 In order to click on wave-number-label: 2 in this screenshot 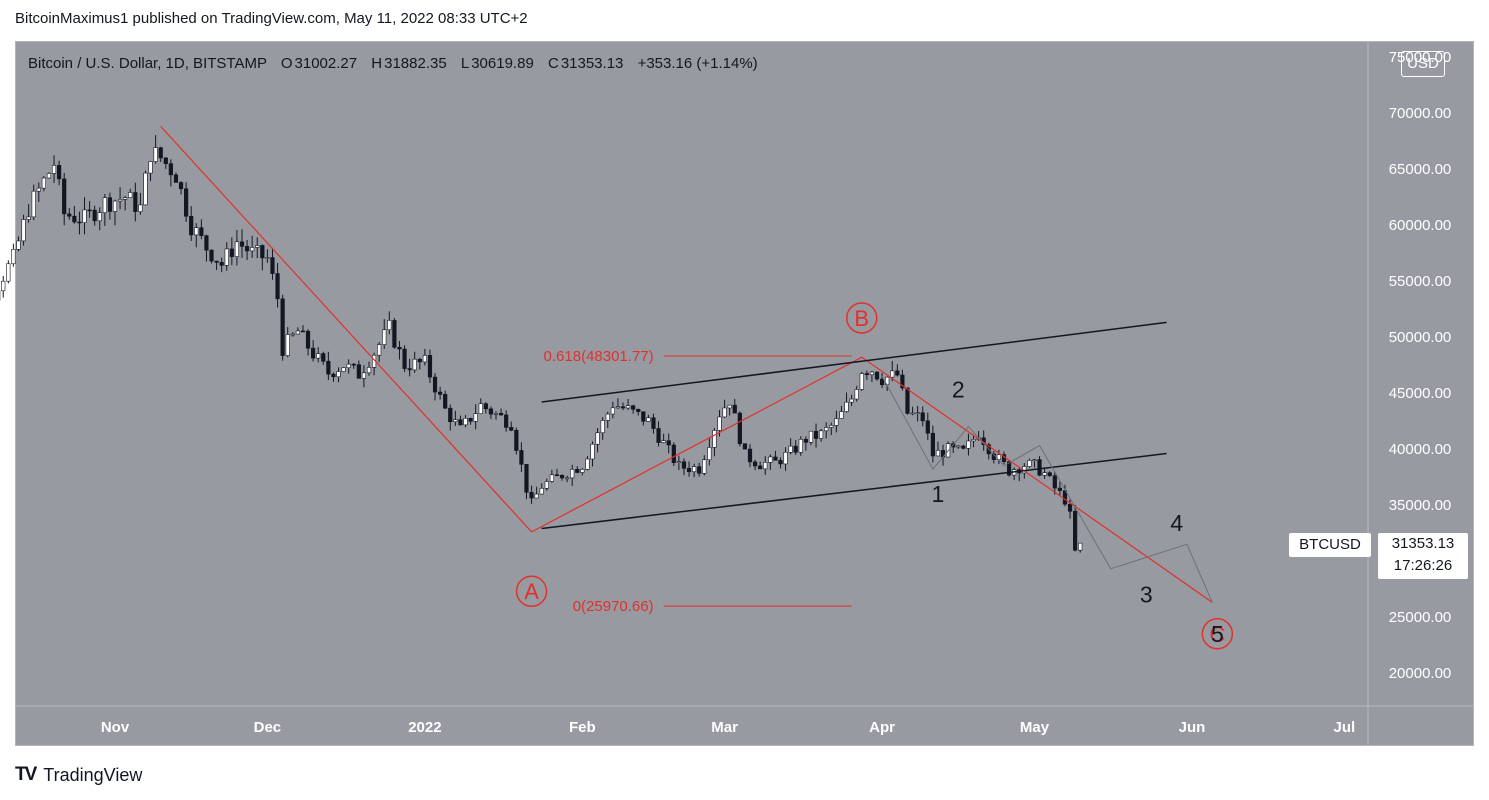, I will do `click(958, 390)`.